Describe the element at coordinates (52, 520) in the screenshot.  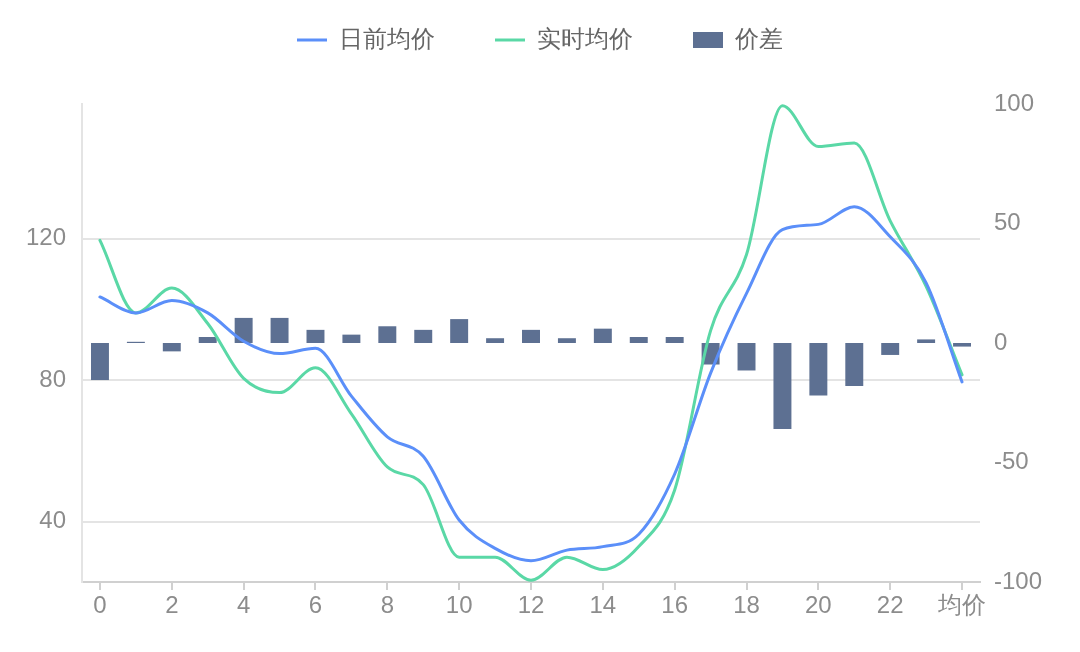
I see `y-tick-label: 40` at that location.